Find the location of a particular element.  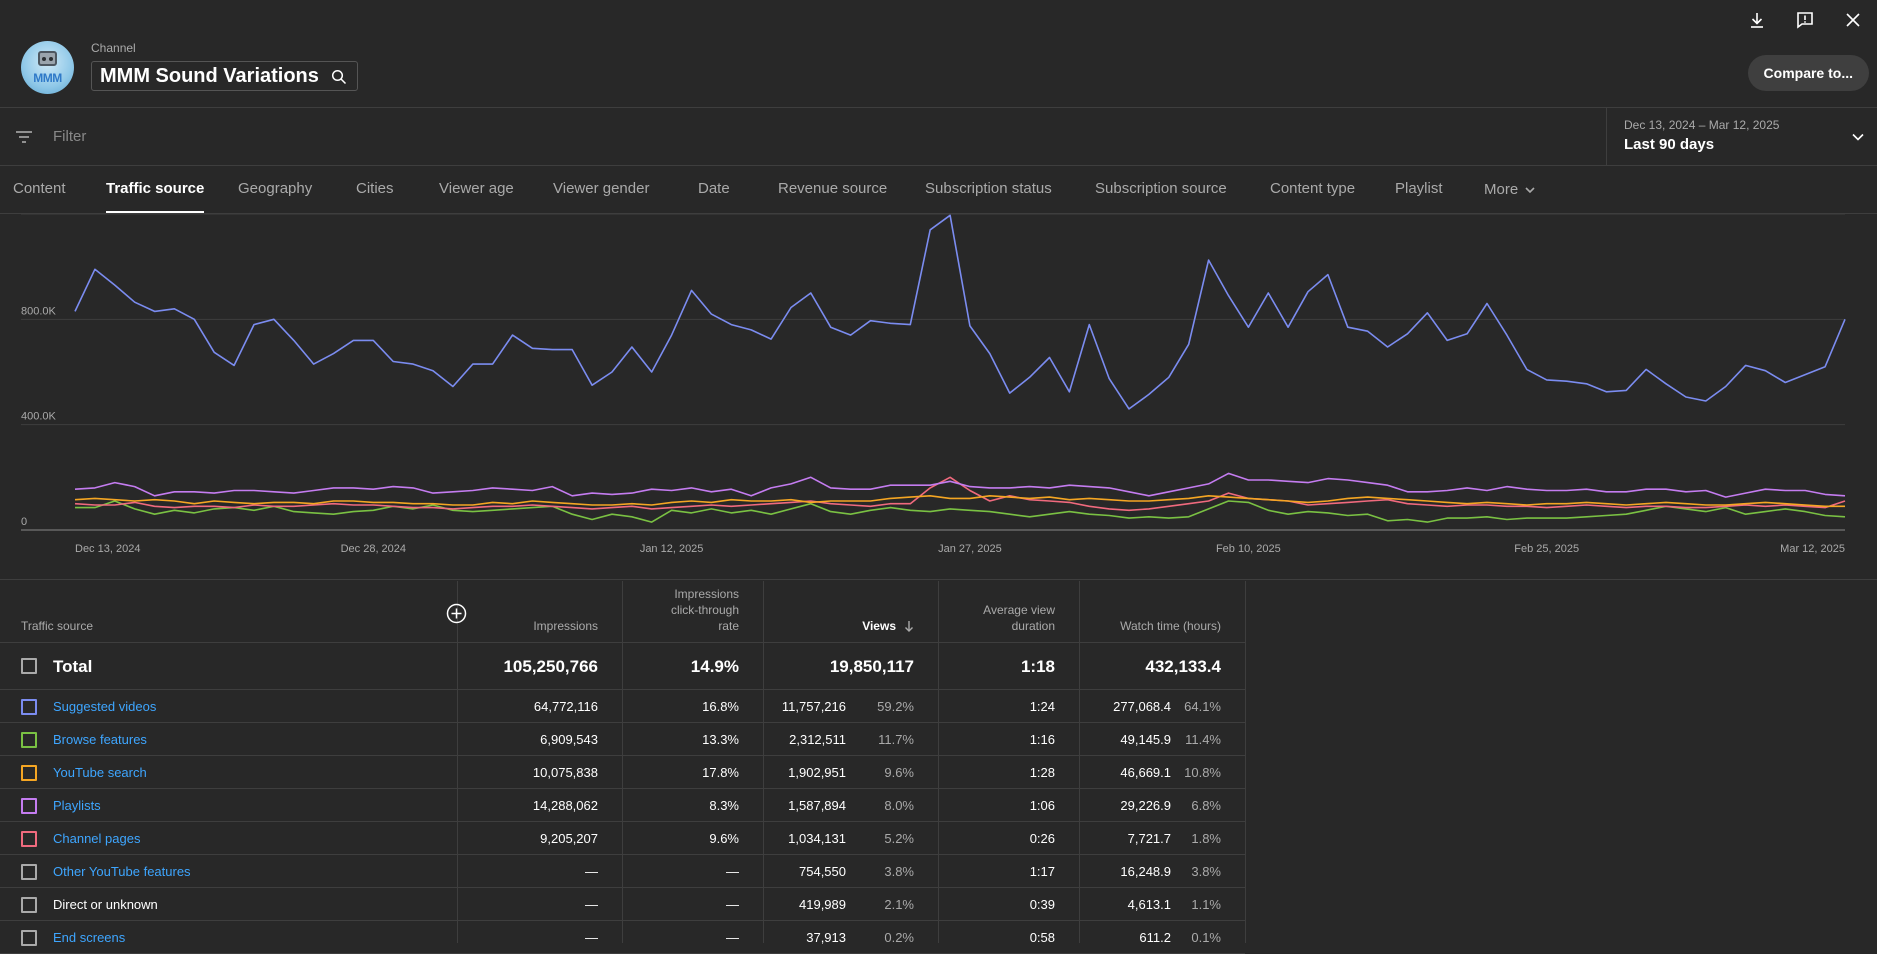

feedback-icon is located at coordinates (1805, 20).